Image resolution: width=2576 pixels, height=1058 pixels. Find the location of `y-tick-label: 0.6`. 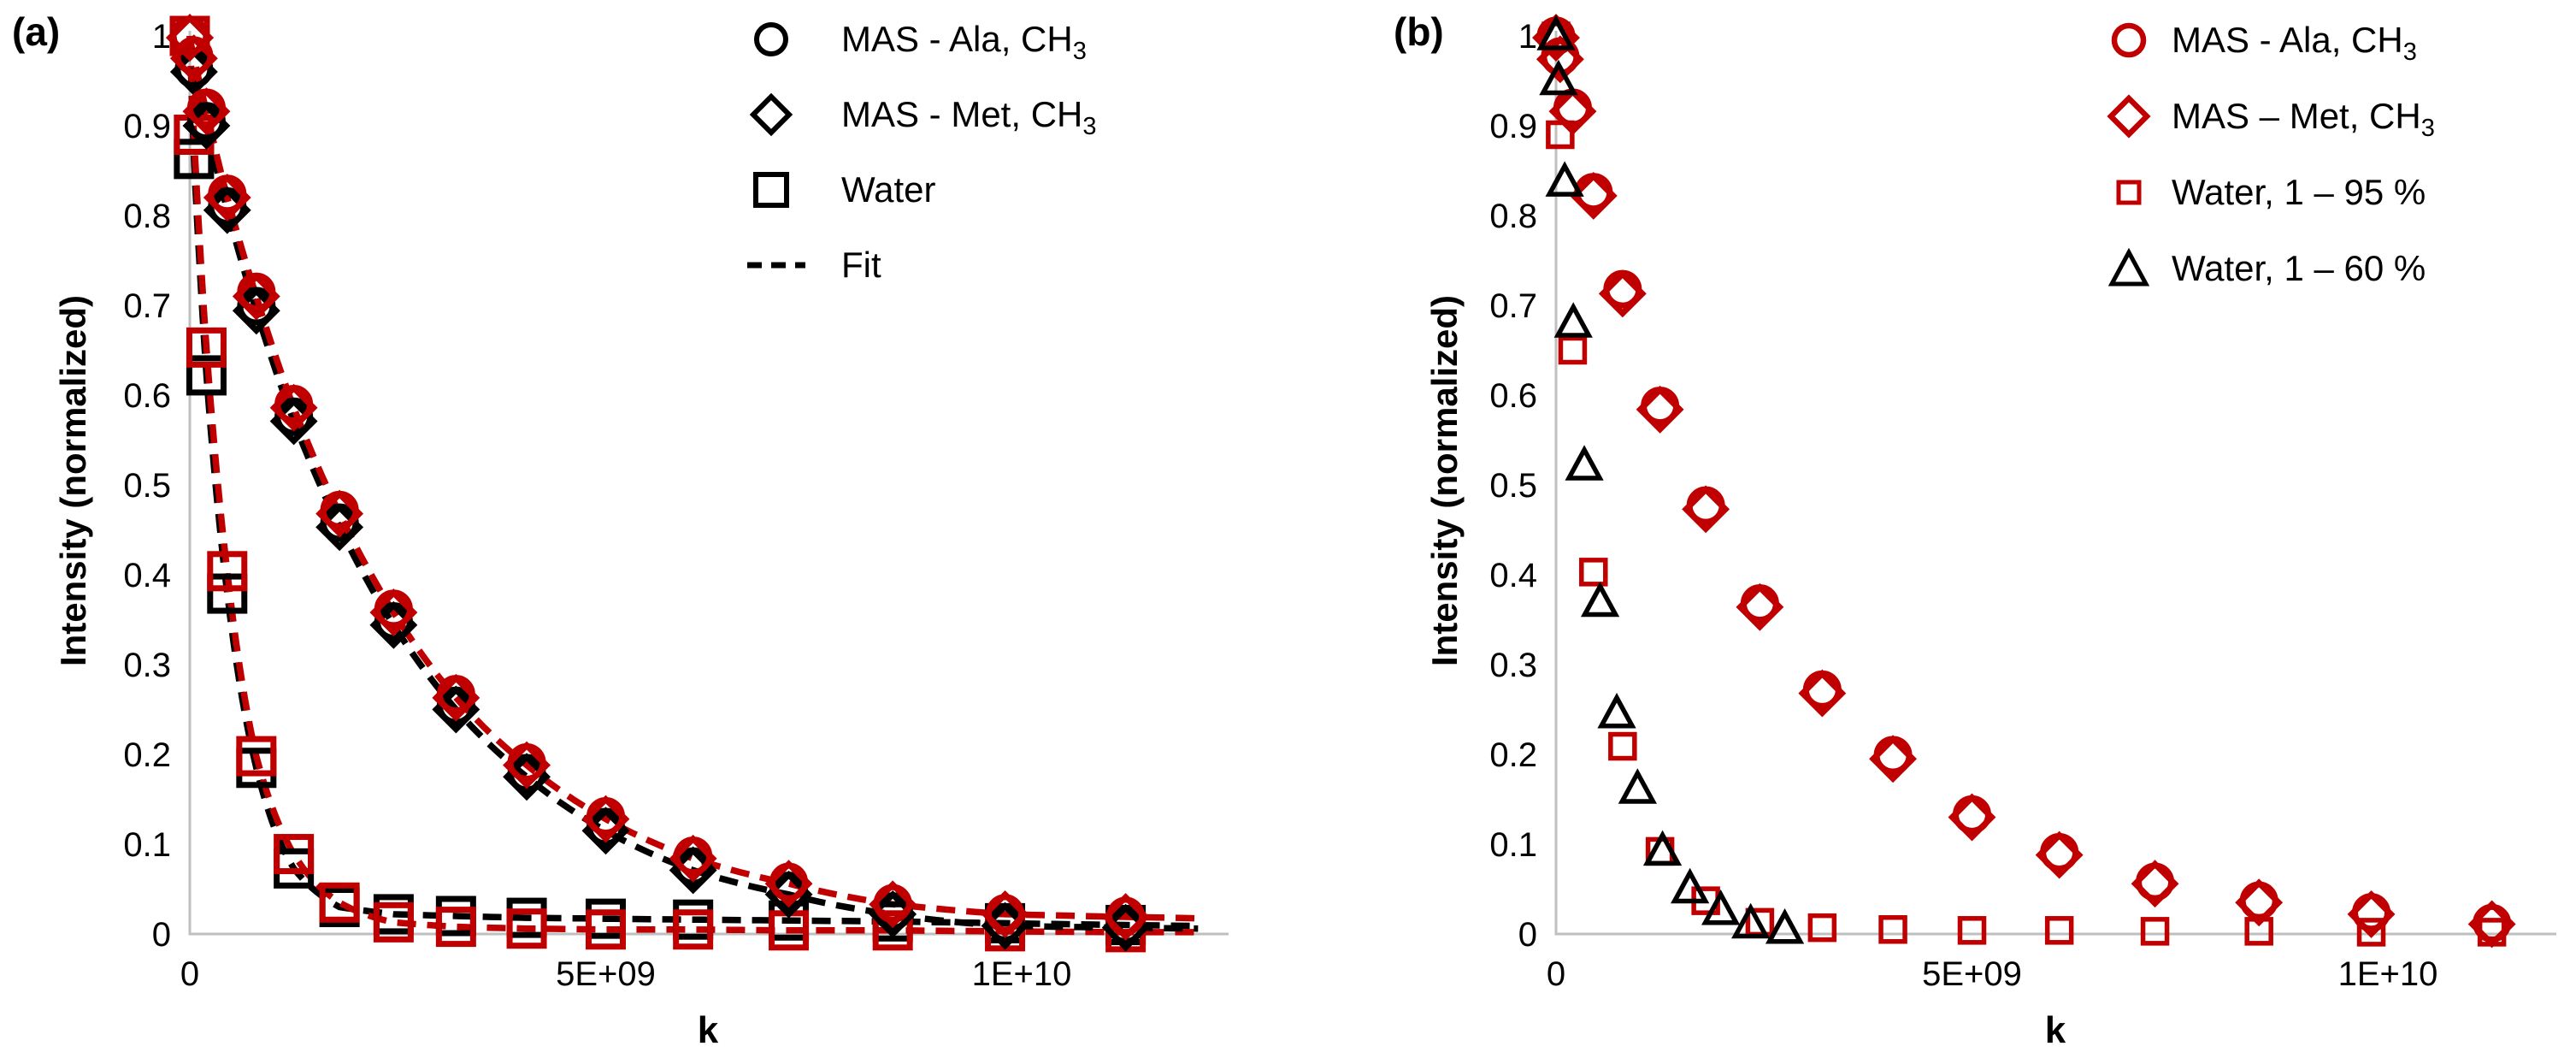

y-tick-label: 0.6 is located at coordinates (147, 396).